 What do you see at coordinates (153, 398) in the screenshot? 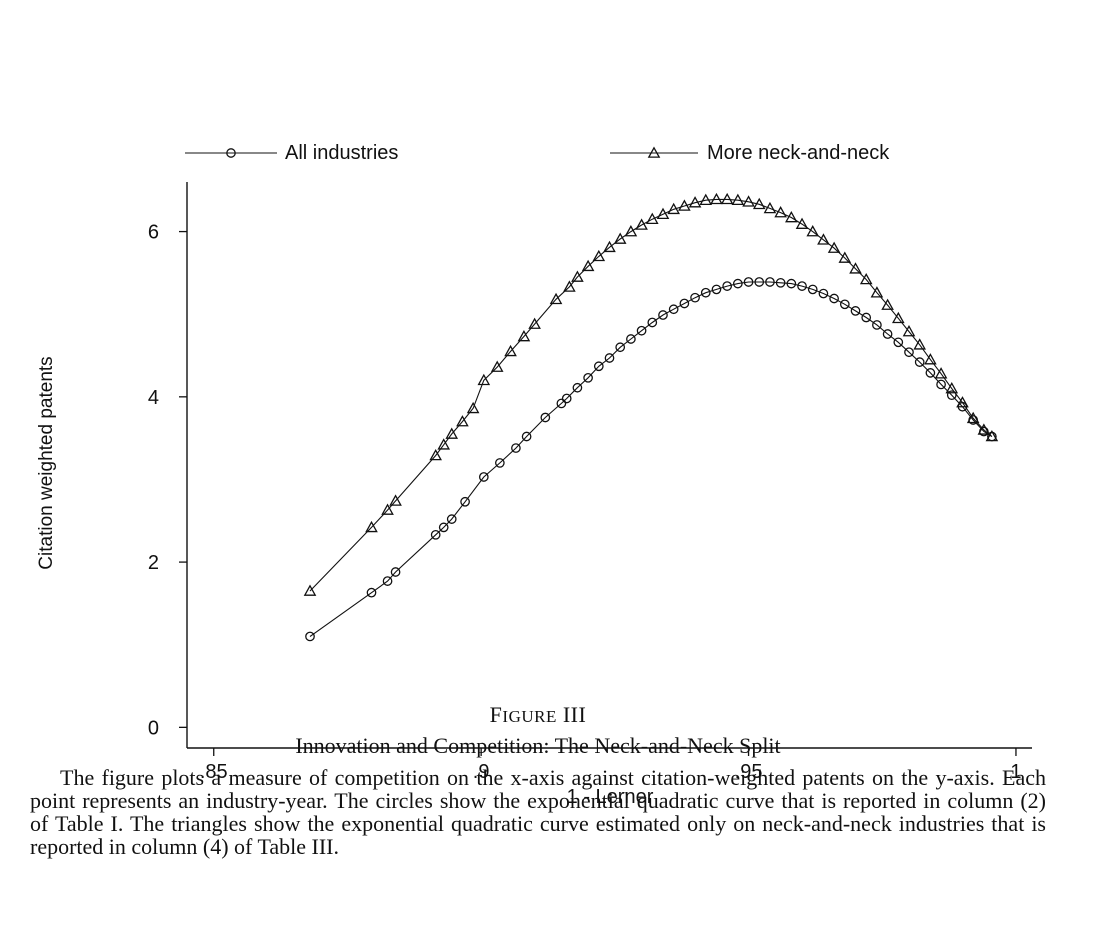
I see `y-tick-label: 4` at bounding box center [153, 398].